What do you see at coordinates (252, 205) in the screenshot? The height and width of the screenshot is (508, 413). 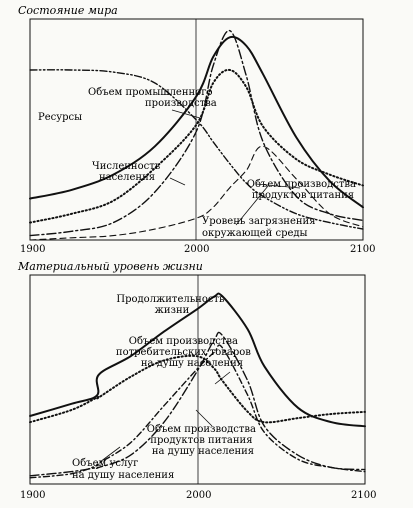 I see `leader-pollution` at bounding box center [252, 205].